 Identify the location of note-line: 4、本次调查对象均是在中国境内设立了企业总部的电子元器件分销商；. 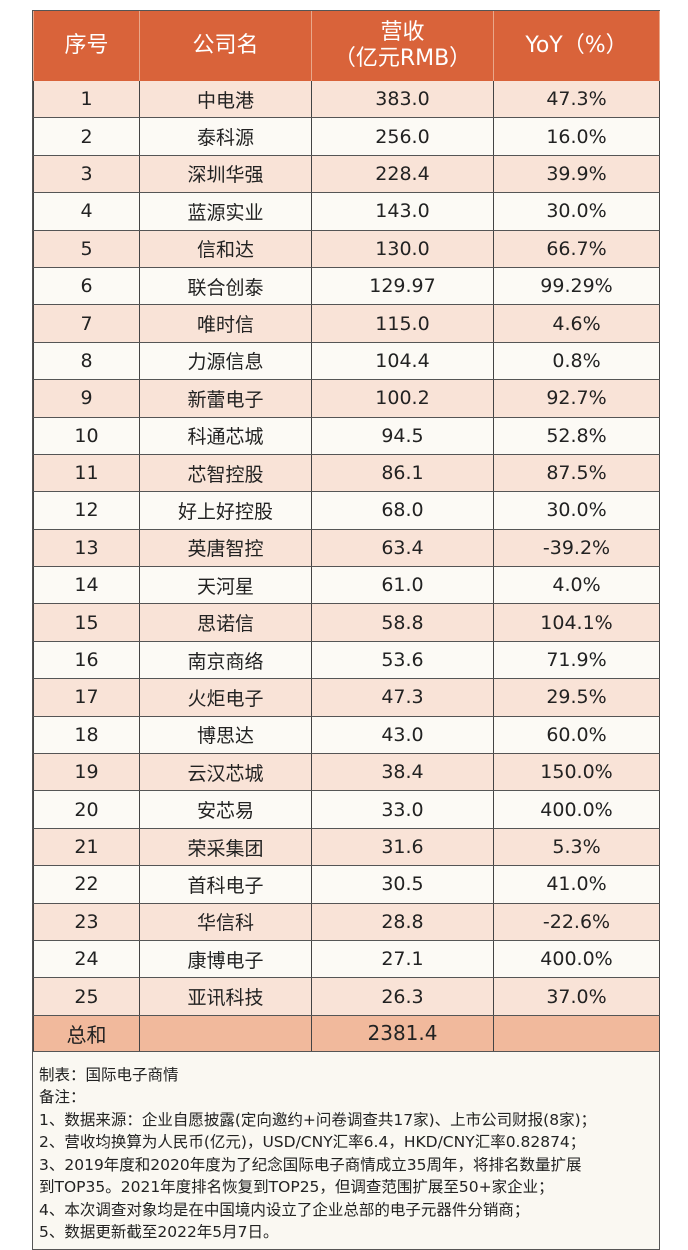
(284, 1209).